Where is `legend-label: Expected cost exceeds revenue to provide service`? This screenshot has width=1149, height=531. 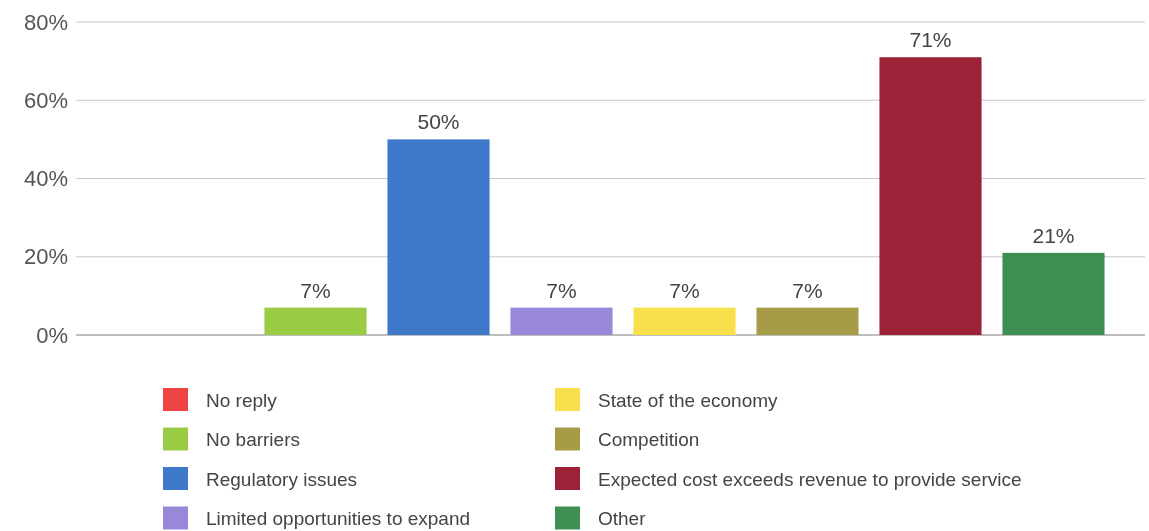 legend-label: Expected cost exceeds revenue to provide service is located at coordinates (810, 479).